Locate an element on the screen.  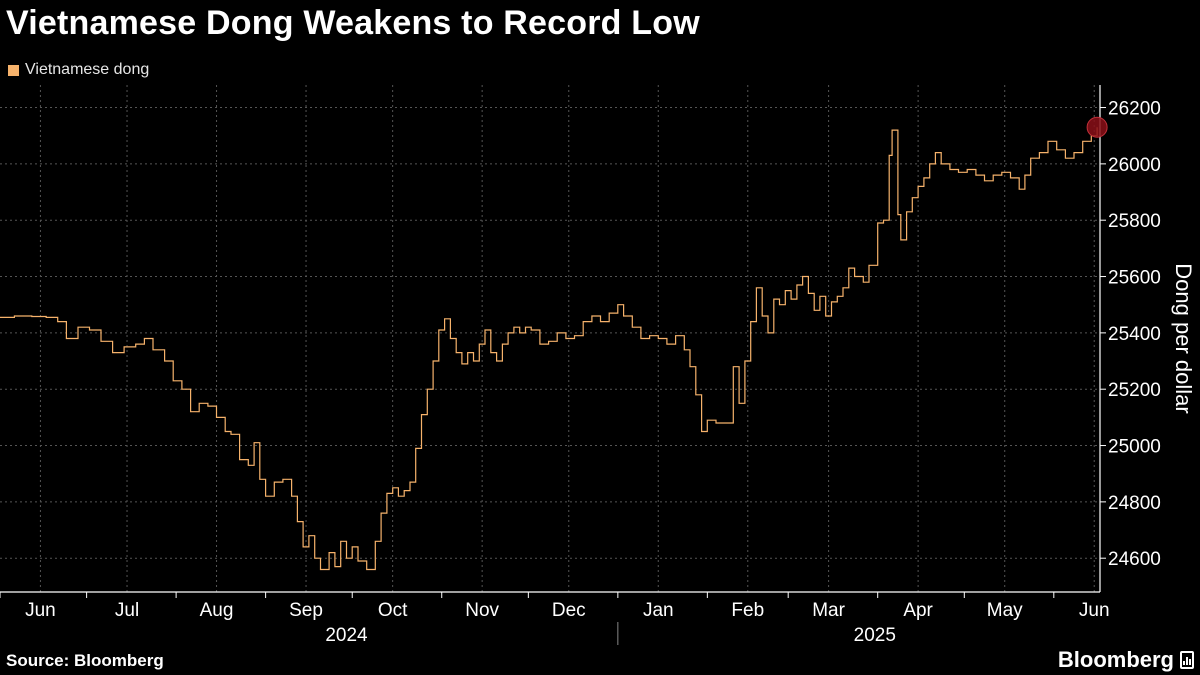
bloomberg-terminal-icon is located at coordinates (1187, 660).